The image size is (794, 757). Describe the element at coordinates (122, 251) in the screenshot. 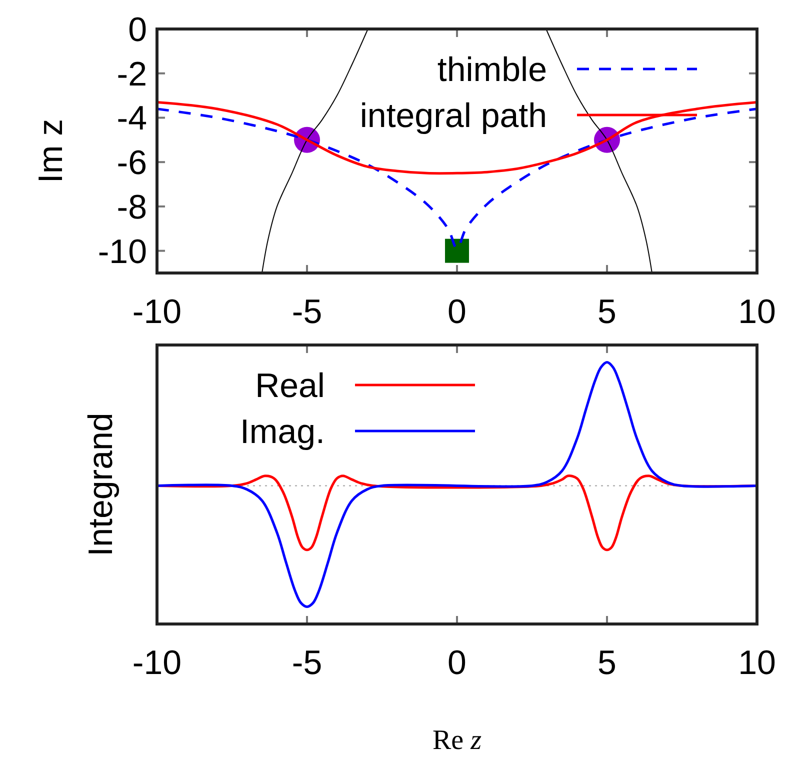

I see `y-tick-label: -10` at that location.